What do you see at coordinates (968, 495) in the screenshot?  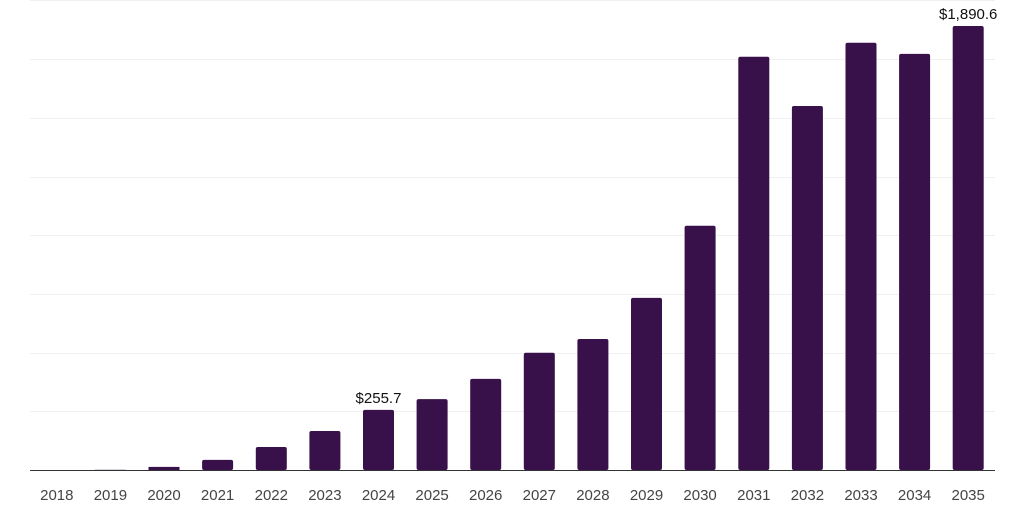 I see `x-tick-label: 2035` at bounding box center [968, 495].